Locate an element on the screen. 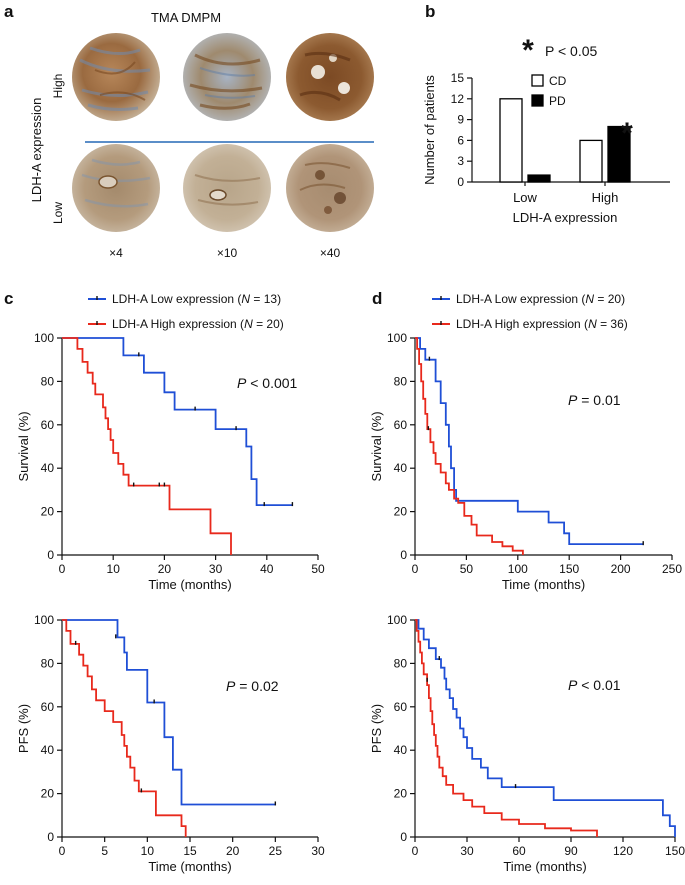 The width and height of the screenshot is (685, 885). micro-image-high-x4 is located at coordinates (116, 77).